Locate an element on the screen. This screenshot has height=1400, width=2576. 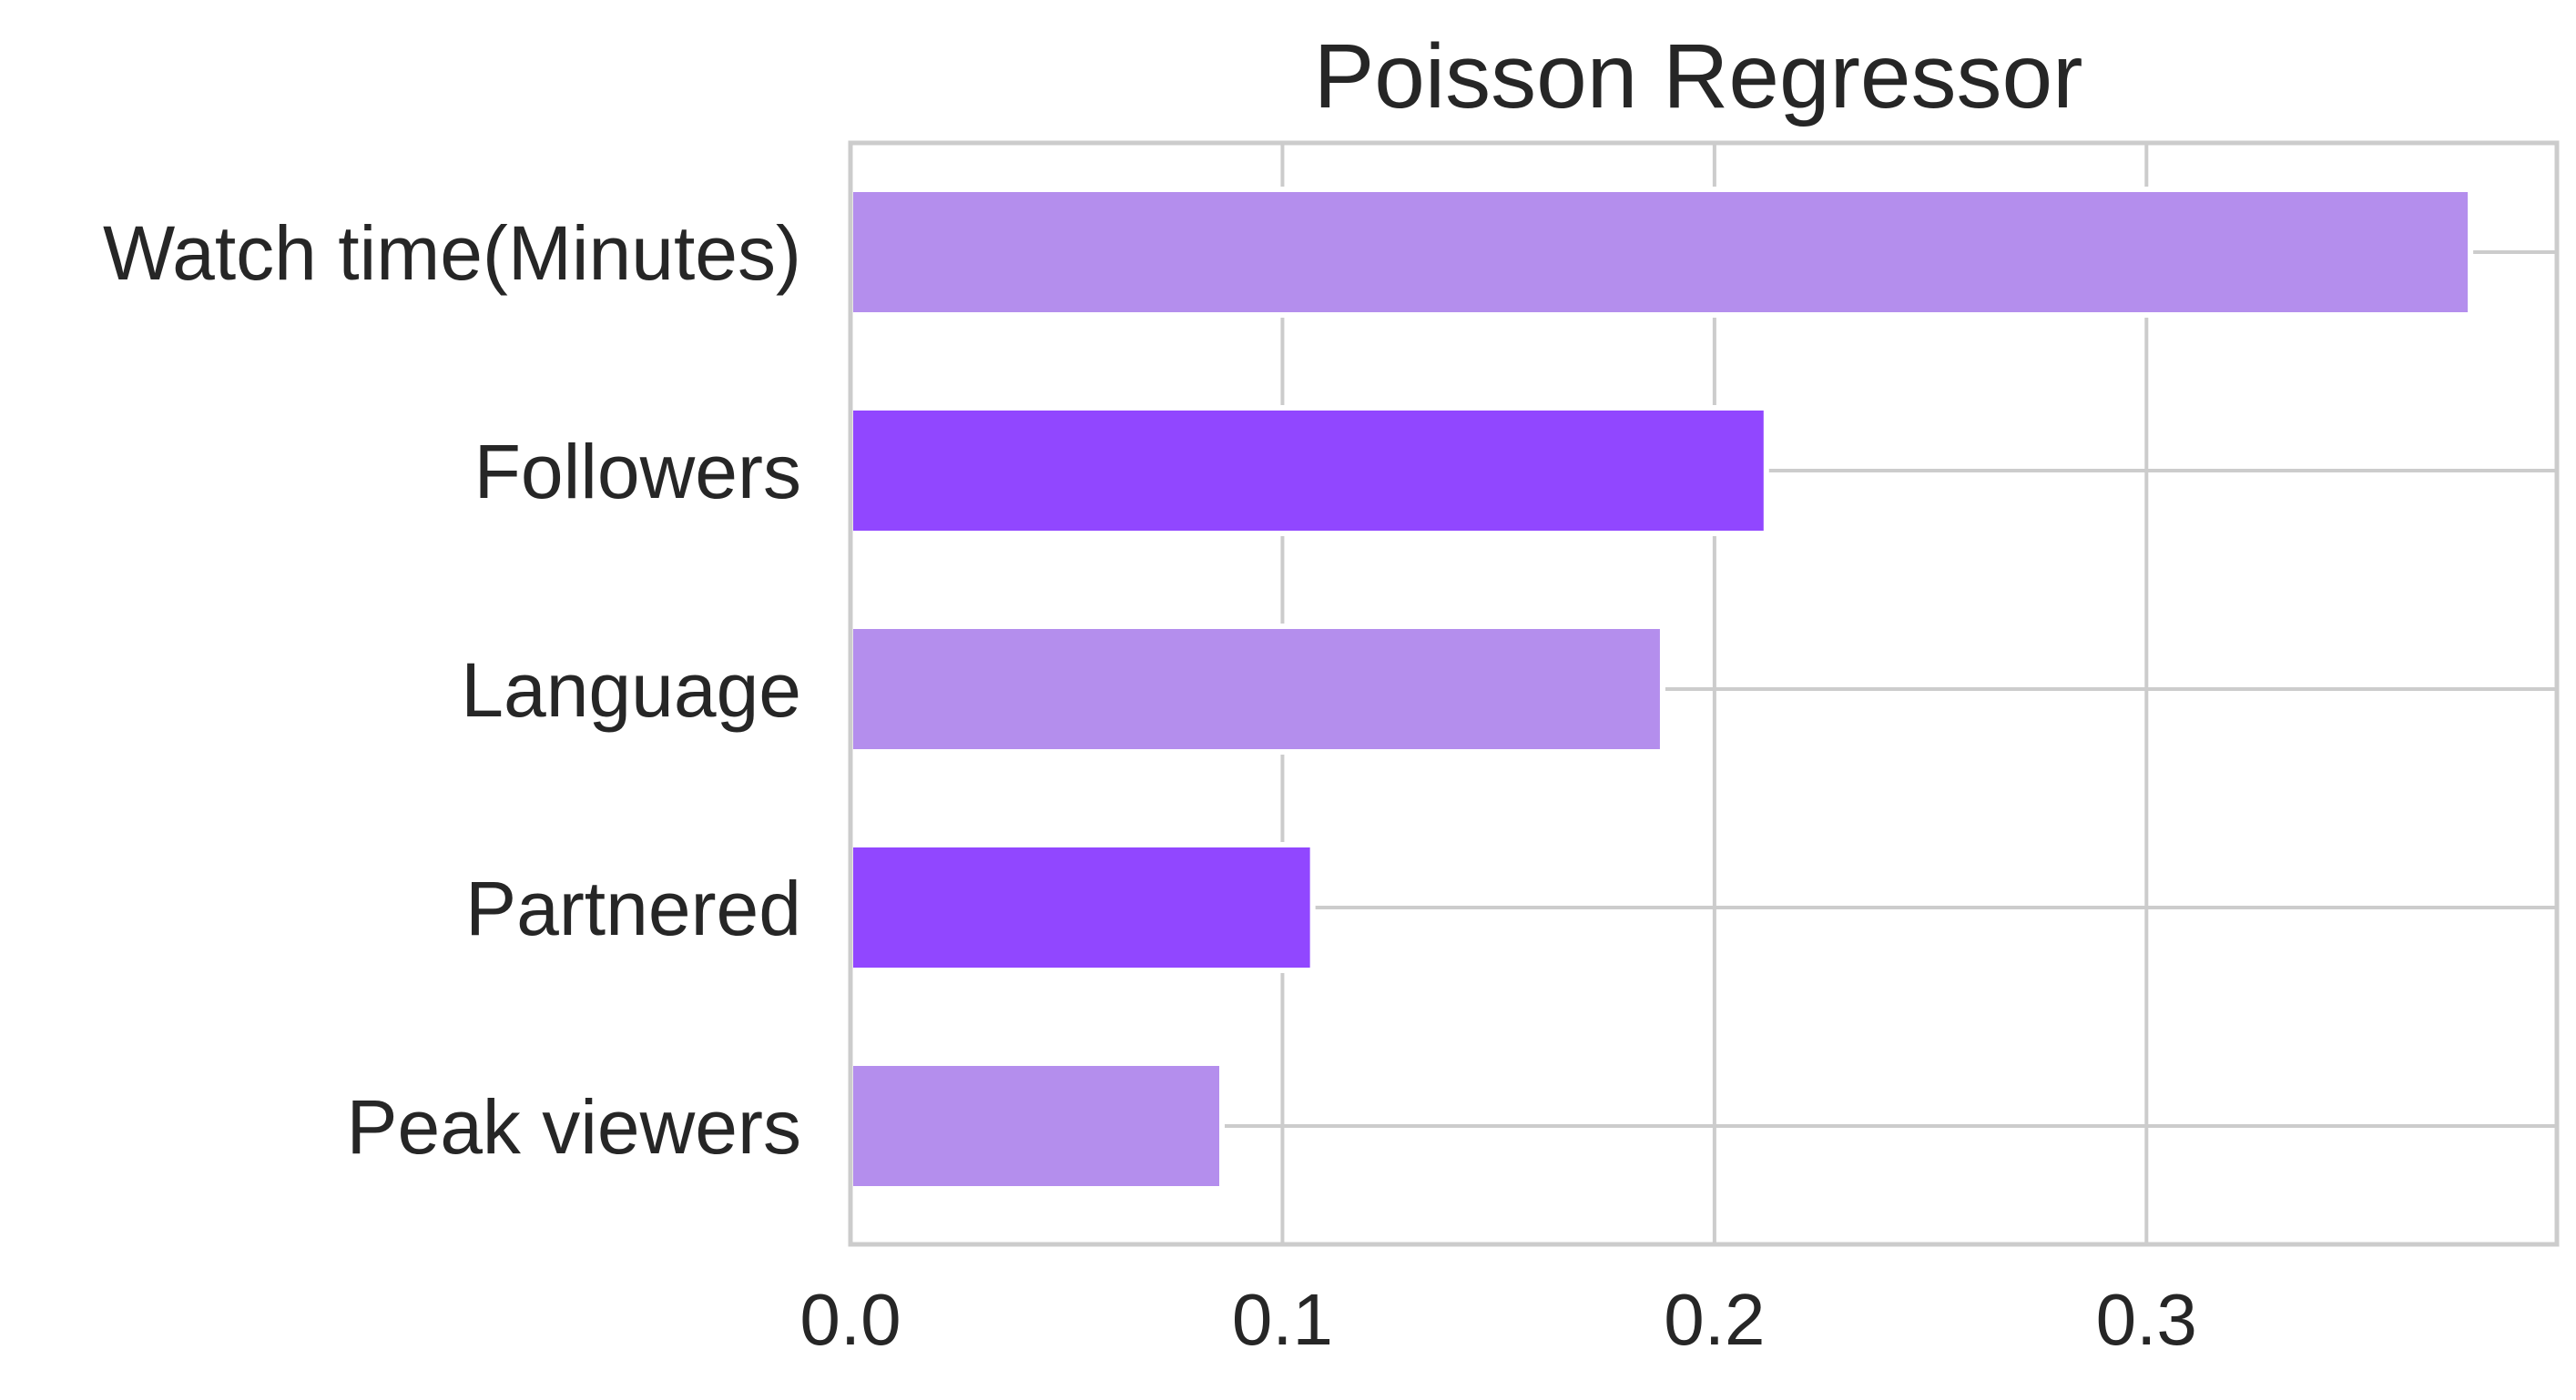
x-tick-label-0: 0.0 is located at coordinates (850, 1319).